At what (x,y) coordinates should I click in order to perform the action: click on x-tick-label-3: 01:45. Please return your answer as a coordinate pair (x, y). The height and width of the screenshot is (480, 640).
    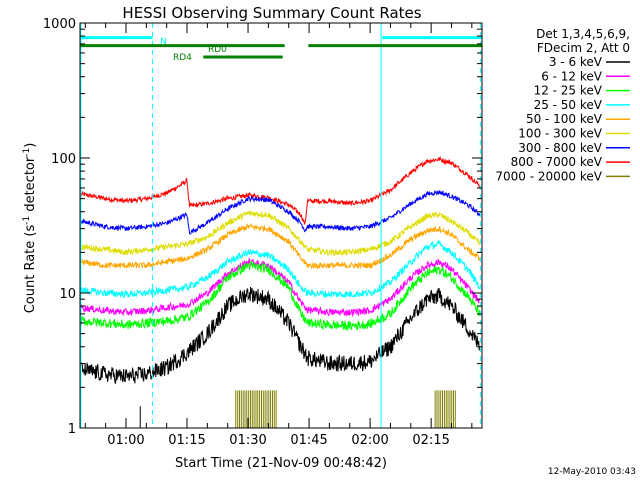
    Looking at the image, I should click on (308, 440).